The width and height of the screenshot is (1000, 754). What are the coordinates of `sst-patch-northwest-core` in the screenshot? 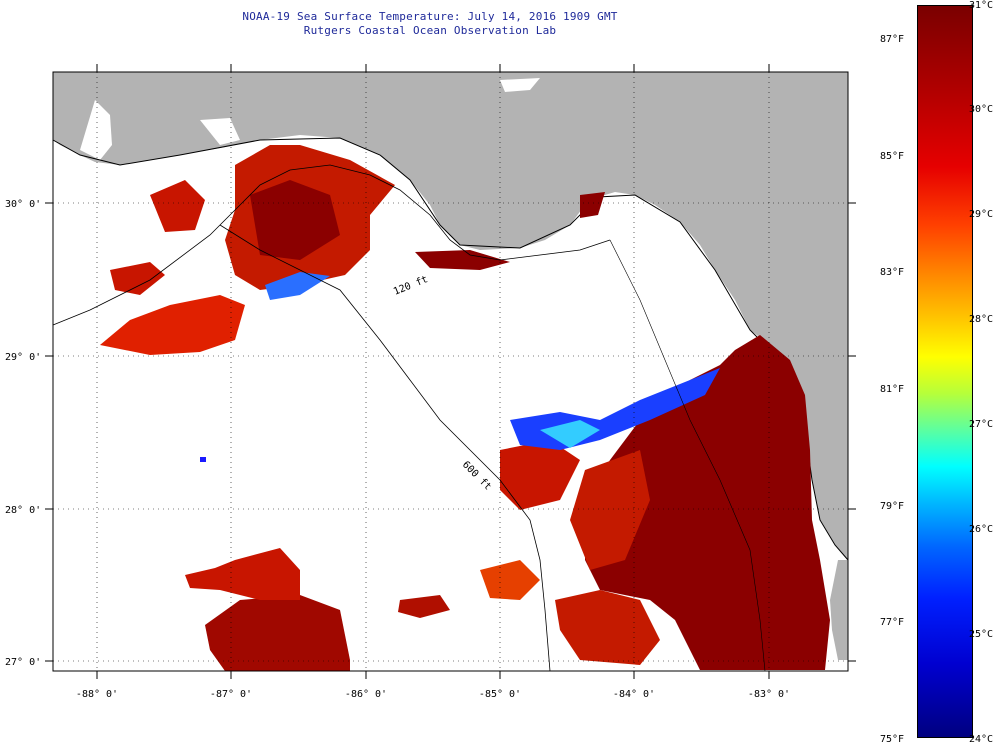 It's located at (295, 220).